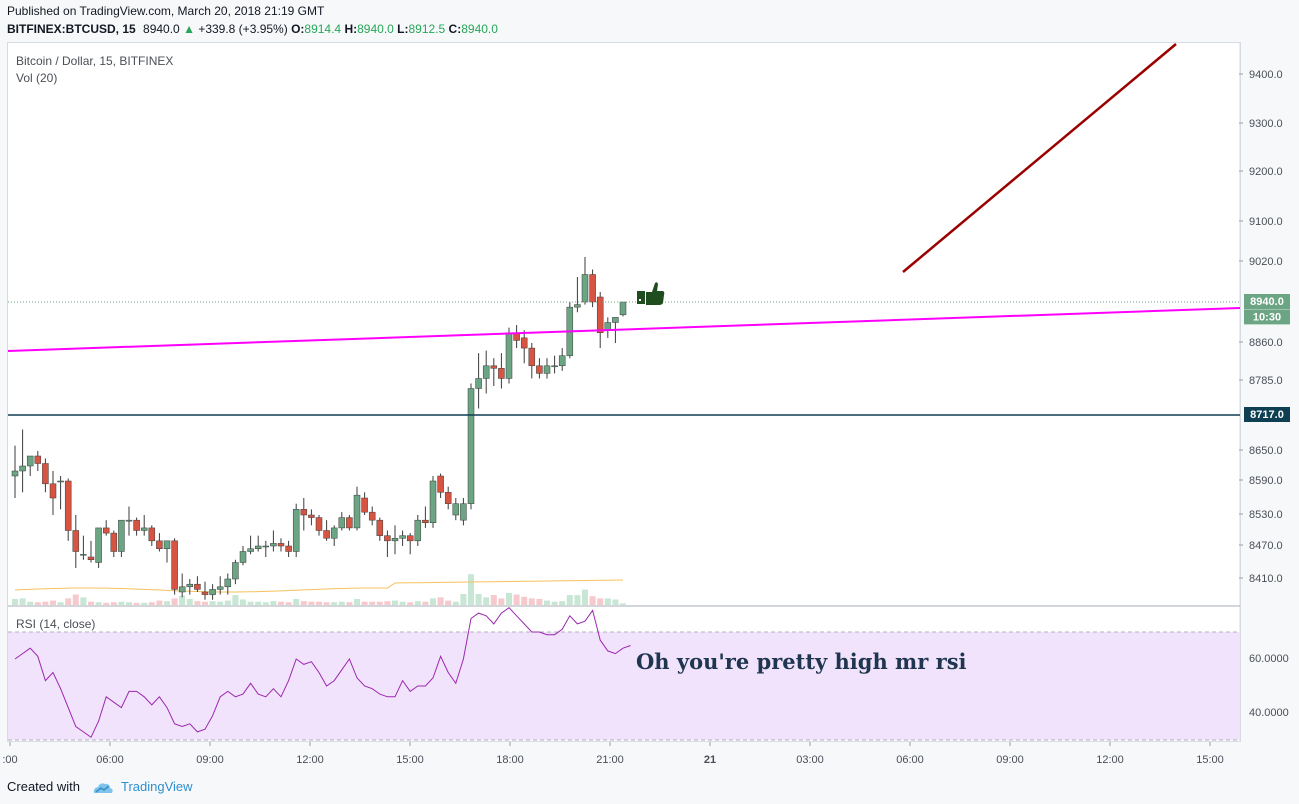 The image size is (1299, 804). I want to click on time-tick-label: :00, so click(9, 760).